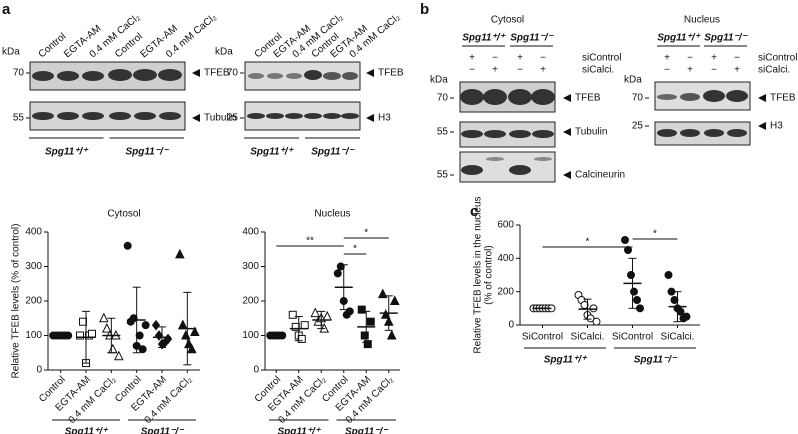  Describe the element at coordinates (591, 132) in the screenshot. I see `band-label: Tubulin` at that location.